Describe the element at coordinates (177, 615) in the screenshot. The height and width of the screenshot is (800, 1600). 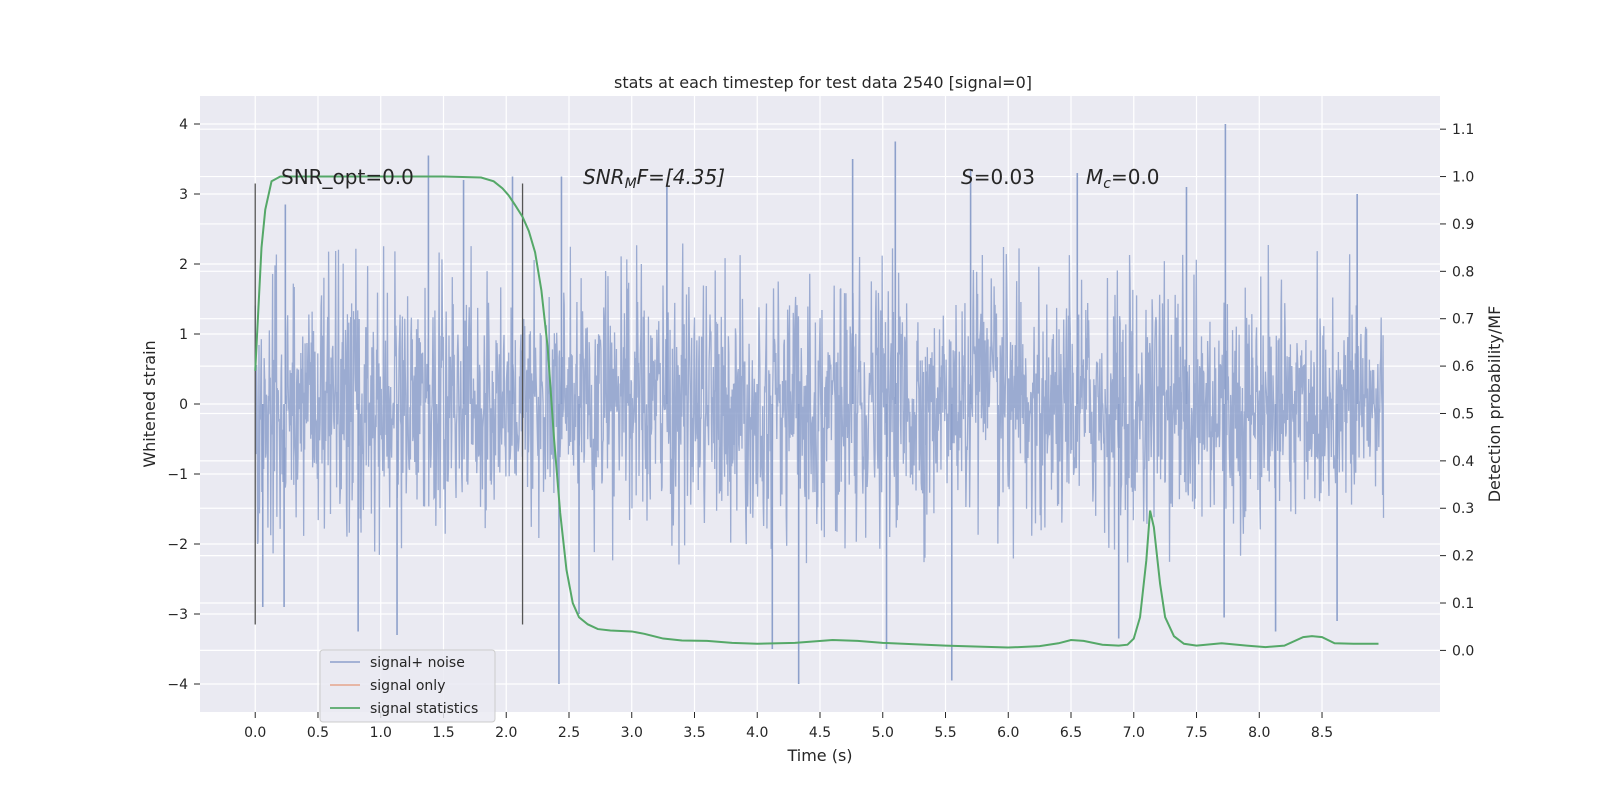
I see `y-tick-label: −3` at that location.